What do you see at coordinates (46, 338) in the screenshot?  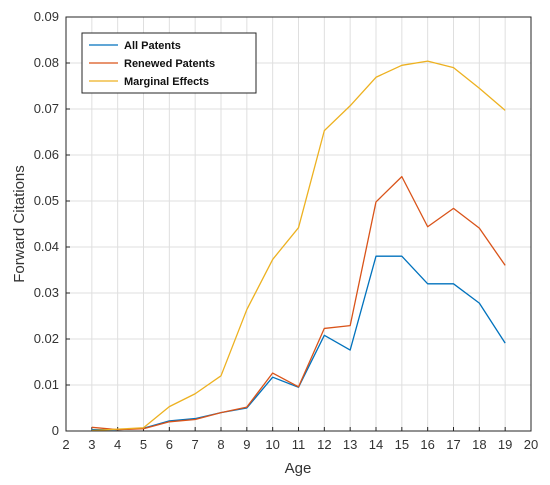 I see `y-tick-label: 0.02` at bounding box center [46, 338].